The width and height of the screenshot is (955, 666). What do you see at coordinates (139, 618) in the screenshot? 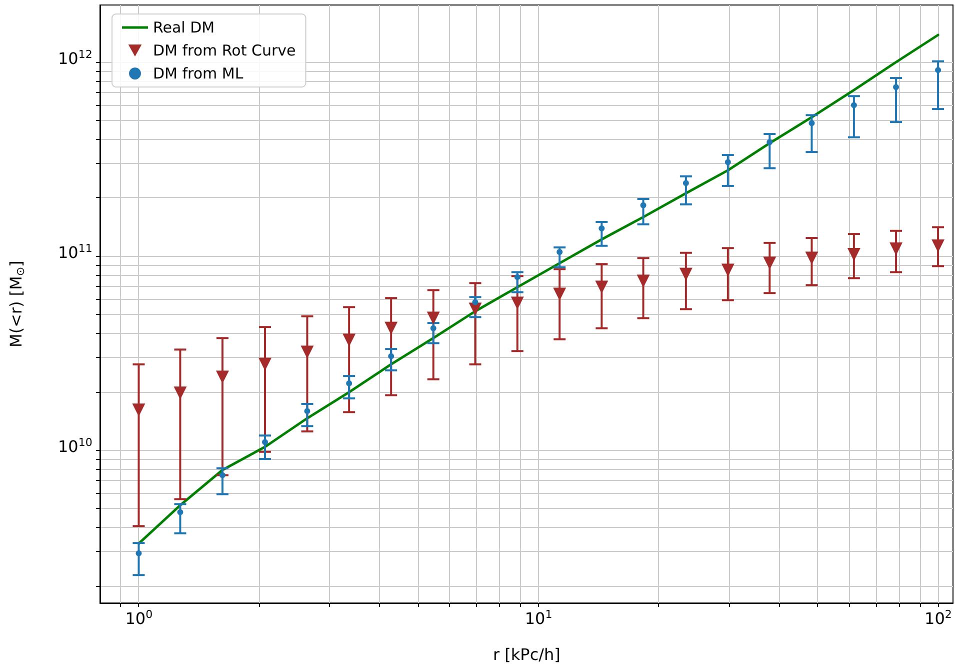
I see `x-tick-label: 10$^{0}$` at bounding box center [139, 618].